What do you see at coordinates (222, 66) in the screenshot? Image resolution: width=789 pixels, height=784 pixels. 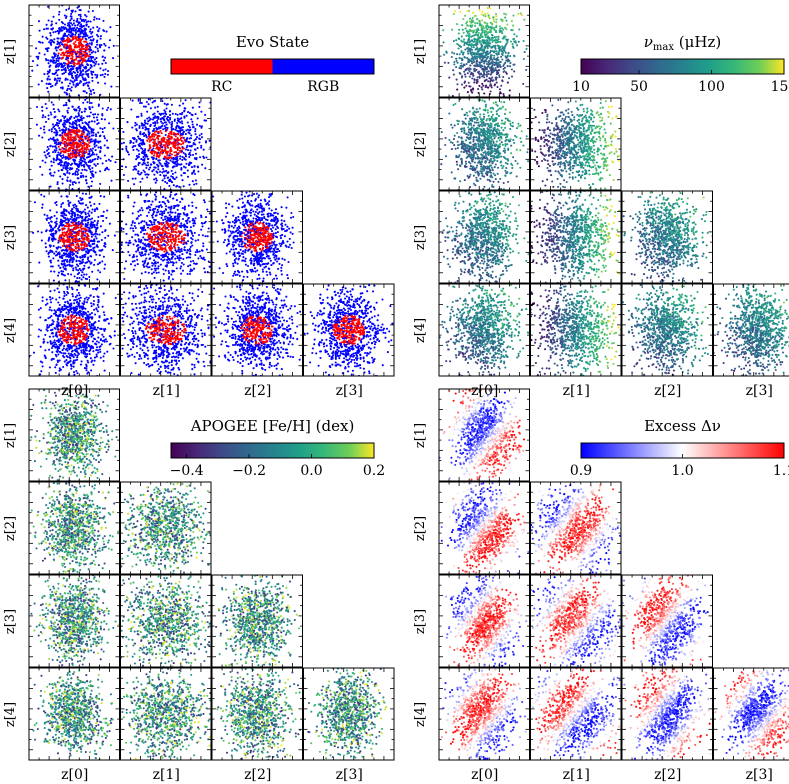 I see `legend-swatch-rc` at bounding box center [222, 66].